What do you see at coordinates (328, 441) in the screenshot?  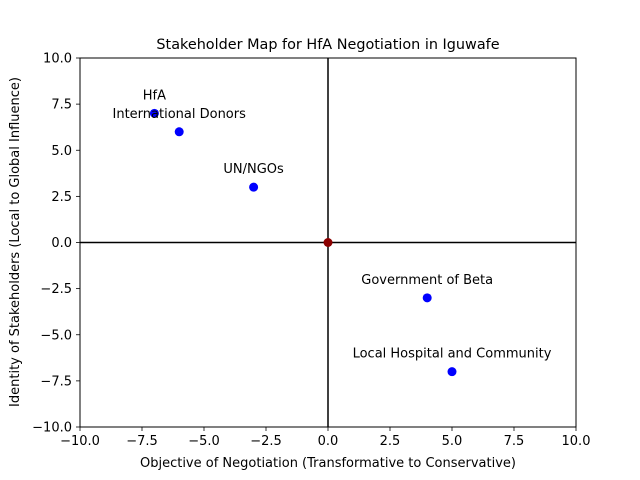 I see `x-tick-label: 0.0` at bounding box center [328, 441].